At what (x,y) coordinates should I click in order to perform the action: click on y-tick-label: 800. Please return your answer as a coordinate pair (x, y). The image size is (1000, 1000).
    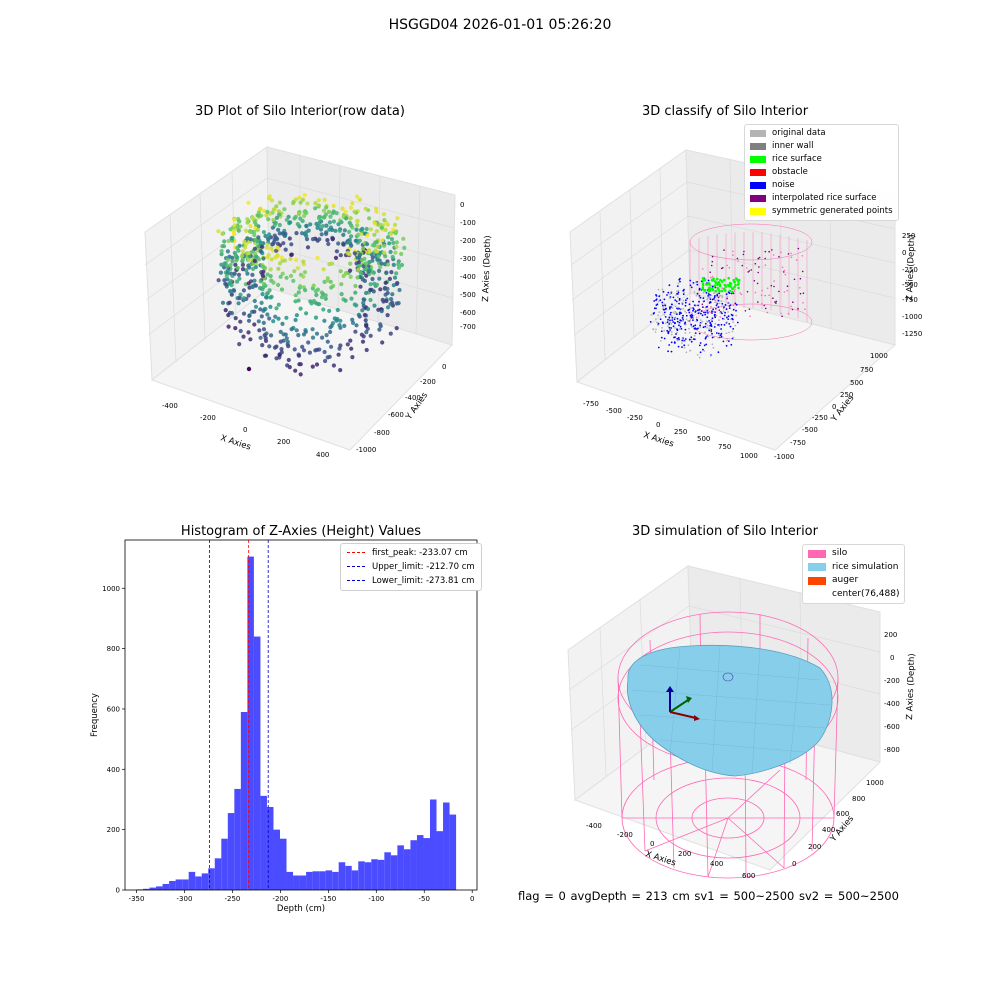
    Looking at the image, I should click on (113, 649).